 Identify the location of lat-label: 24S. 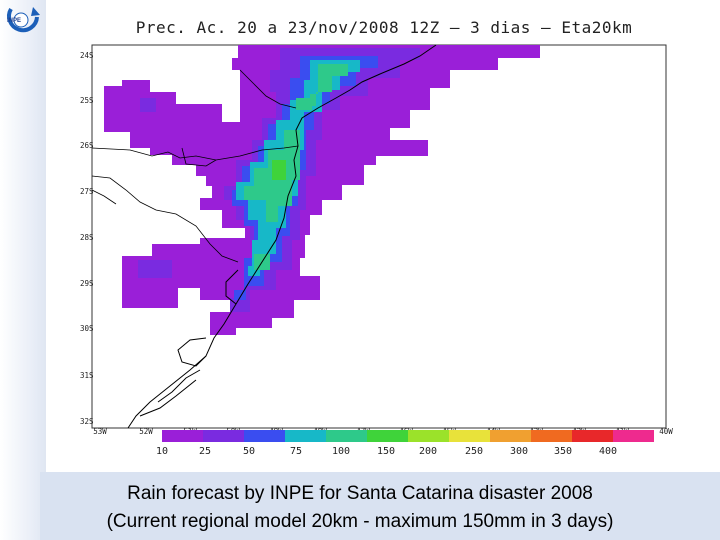
(87, 55).